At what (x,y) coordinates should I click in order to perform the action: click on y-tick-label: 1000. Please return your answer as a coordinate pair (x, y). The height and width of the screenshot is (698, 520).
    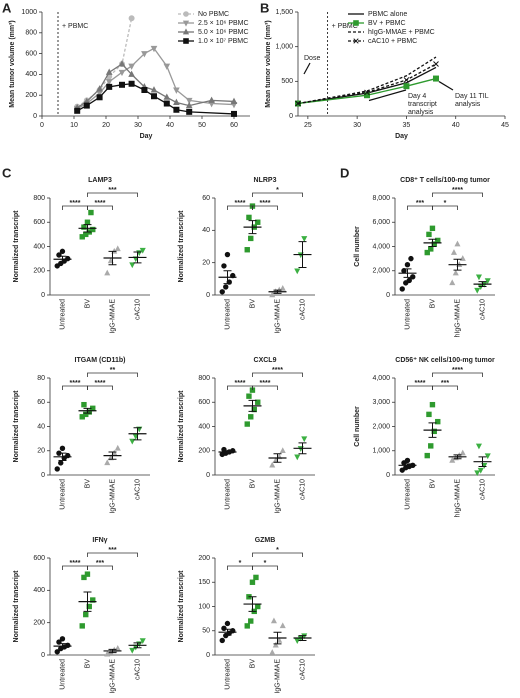
    Looking at the image, I should click on (29, 12).